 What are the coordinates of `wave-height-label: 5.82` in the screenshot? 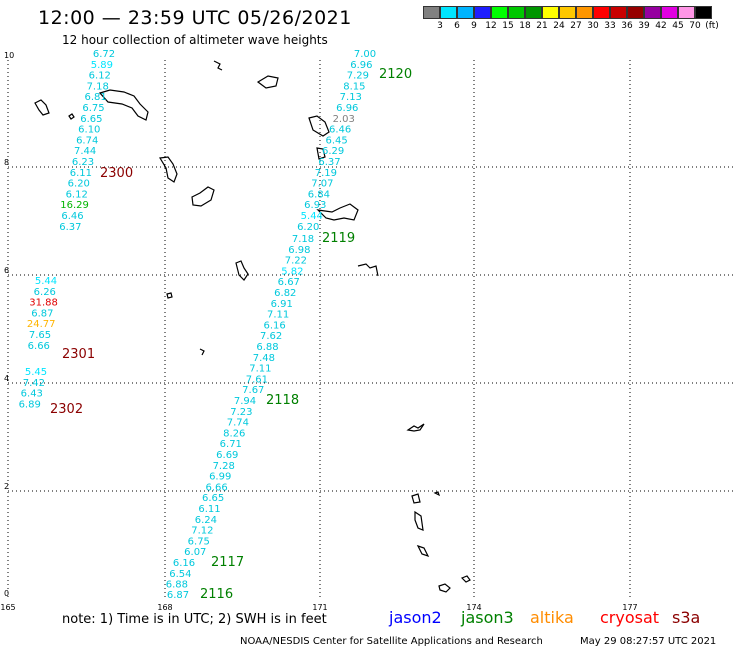 It's located at (292, 271).